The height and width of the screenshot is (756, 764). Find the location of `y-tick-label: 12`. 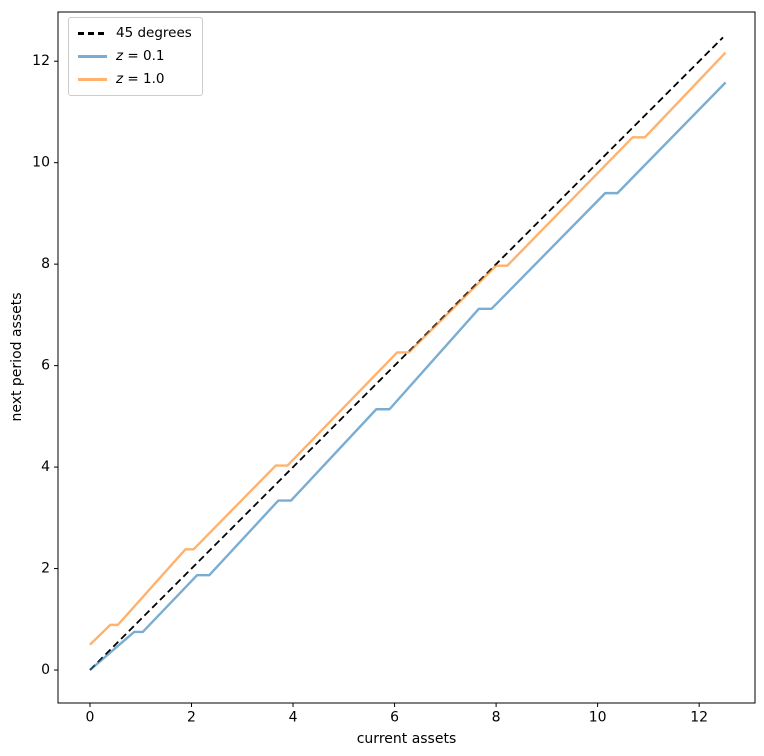

y-tick-label: 12 is located at coordinates (41, 61).